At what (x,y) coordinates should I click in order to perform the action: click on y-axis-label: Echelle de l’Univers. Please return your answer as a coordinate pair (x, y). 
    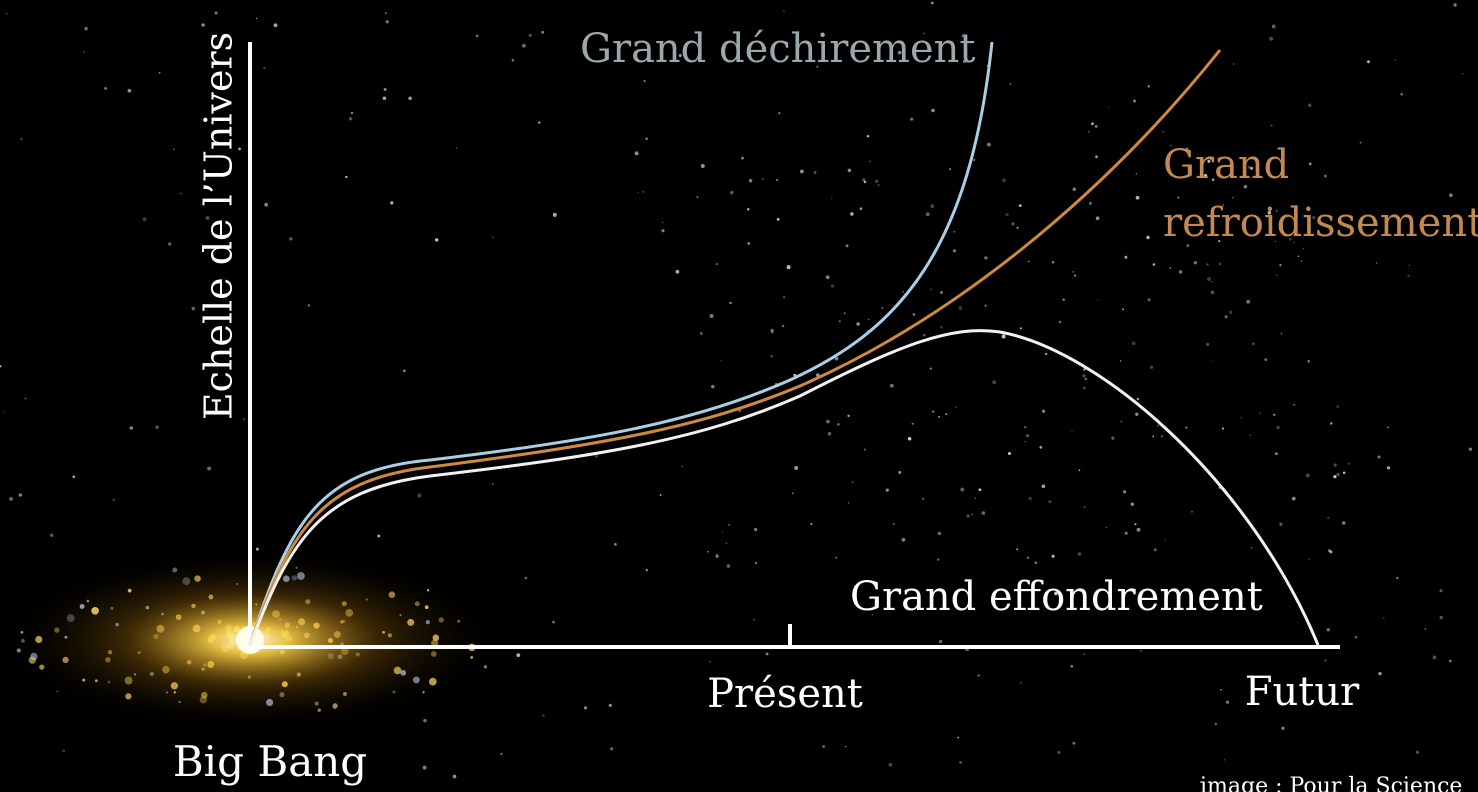
    Looking at the image, I should click on (219, 226).